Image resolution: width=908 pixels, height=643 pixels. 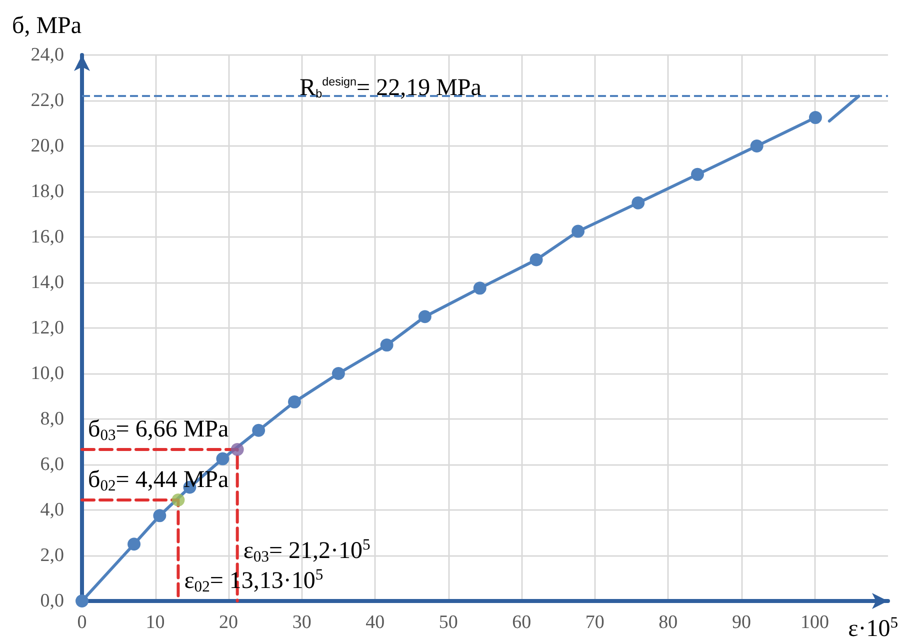 I want to click on x-tick-label: 90, so click(x=741, y=622).